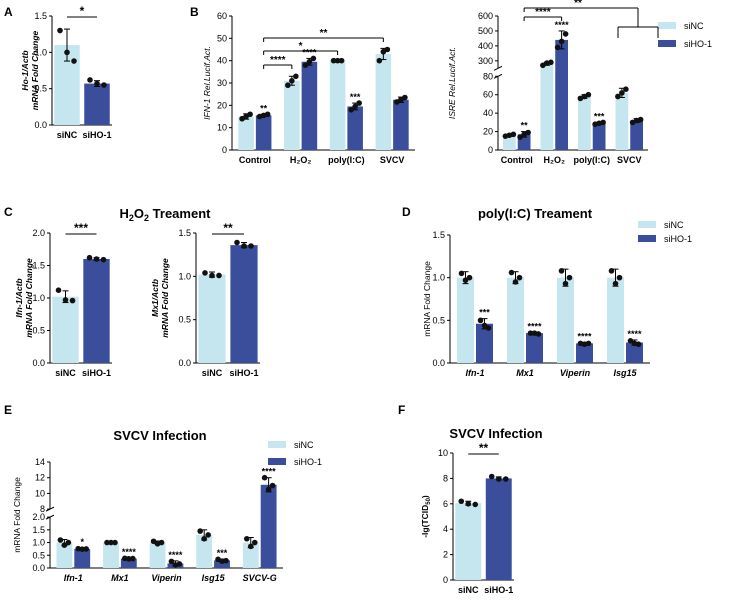 This screenshot has width=738, height=602. What do you see at coordinates (426, 516) in the screenshot?
I see `y-axis-label: -lg(TCID50)` at bounding box center [426, 516].